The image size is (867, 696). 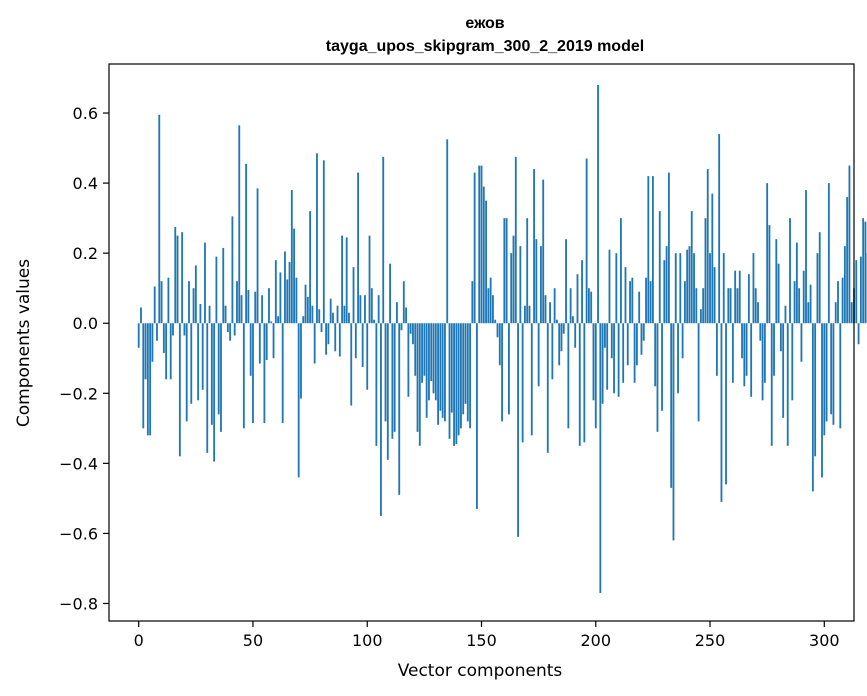 What do you see at coordinates (824, 640) in the screenshot?
I see `x-tick-label: 300` at bounding box center [824, 640].